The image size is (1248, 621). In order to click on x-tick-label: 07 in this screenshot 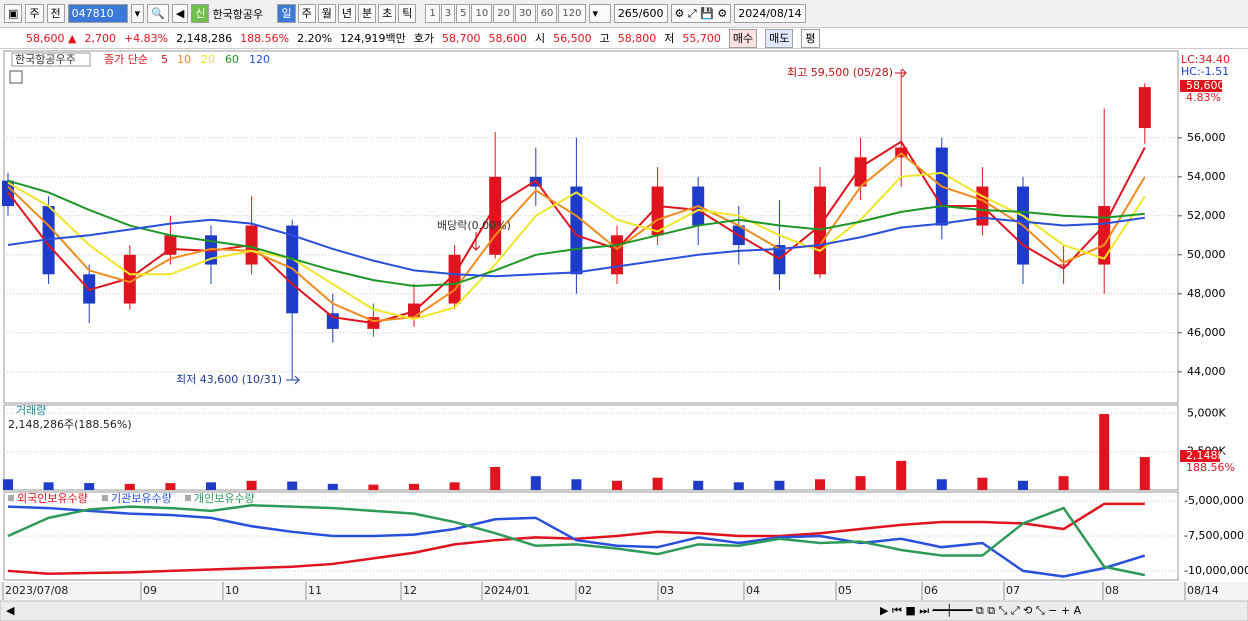, I will do `click(1013, 590)`.